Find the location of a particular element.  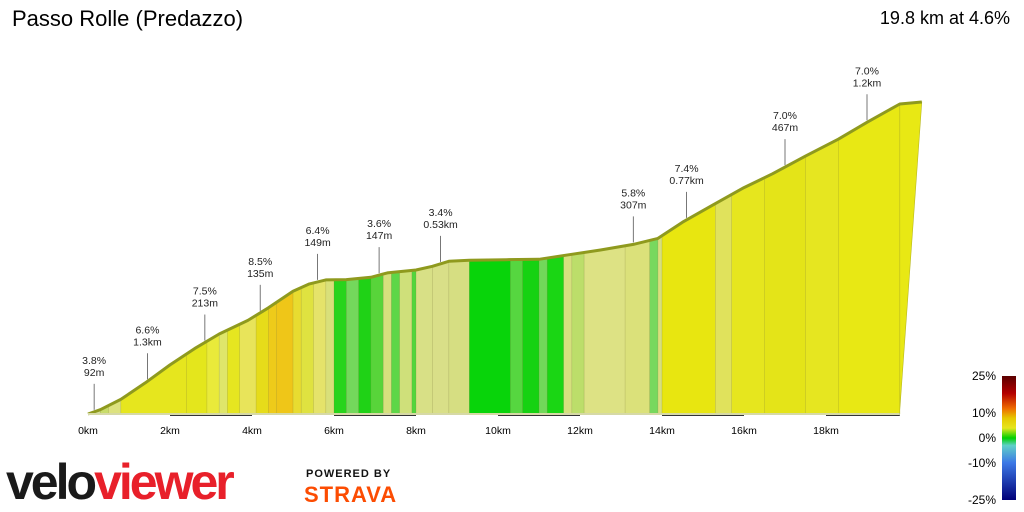

strava-logo: STRAVA is located at coordinates (351, 494).